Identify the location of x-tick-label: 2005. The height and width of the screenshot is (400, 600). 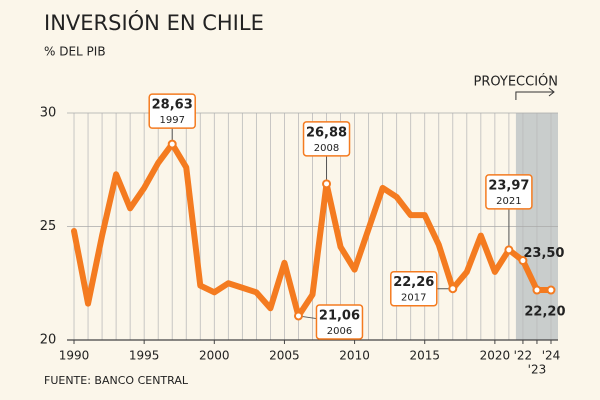
(284, 356).